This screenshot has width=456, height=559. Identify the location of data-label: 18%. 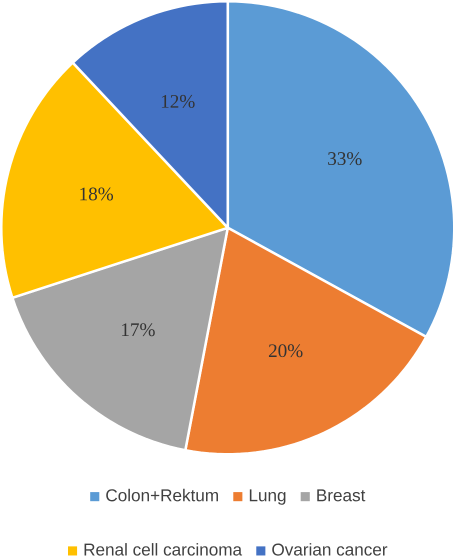
(97, 194).